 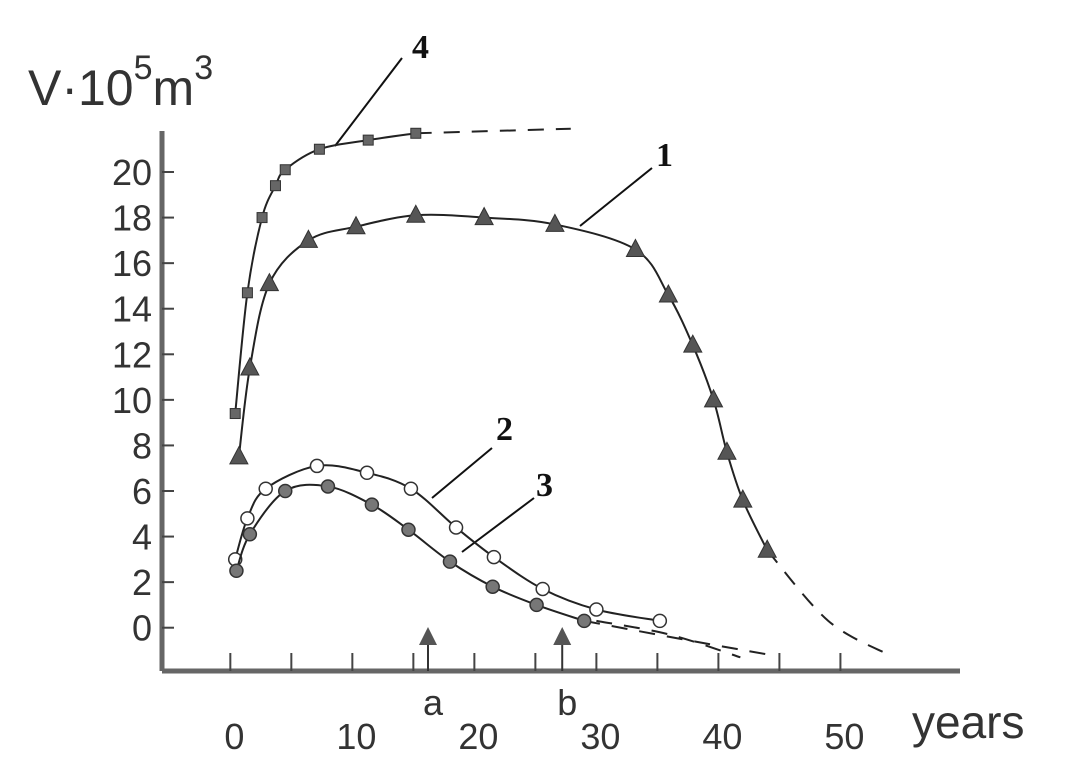 I want to click on y-tick-label: 8, so click(x=142, y=445).